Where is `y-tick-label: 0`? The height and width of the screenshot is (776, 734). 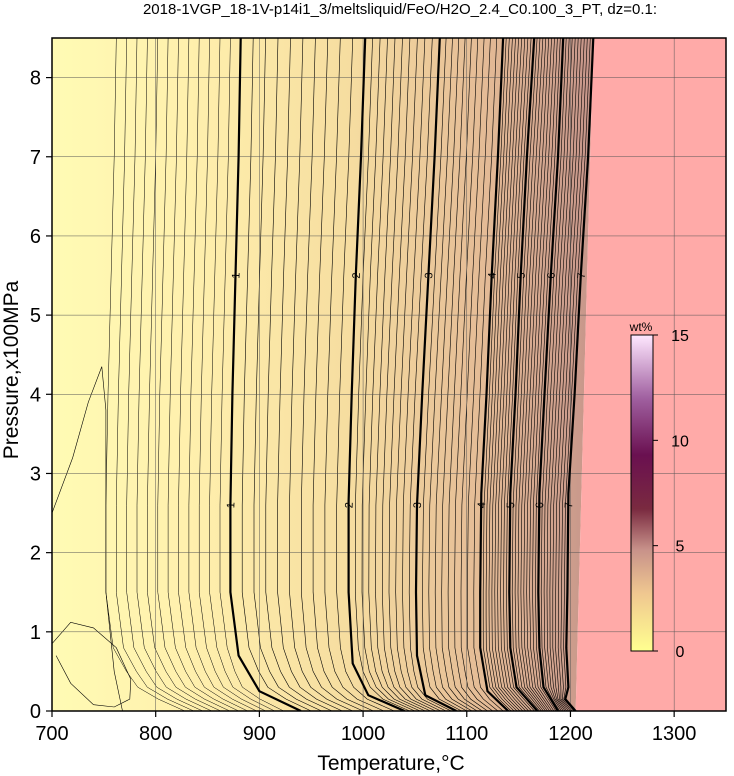 y-tick-label: 0 is located at coordinates (35, 712).